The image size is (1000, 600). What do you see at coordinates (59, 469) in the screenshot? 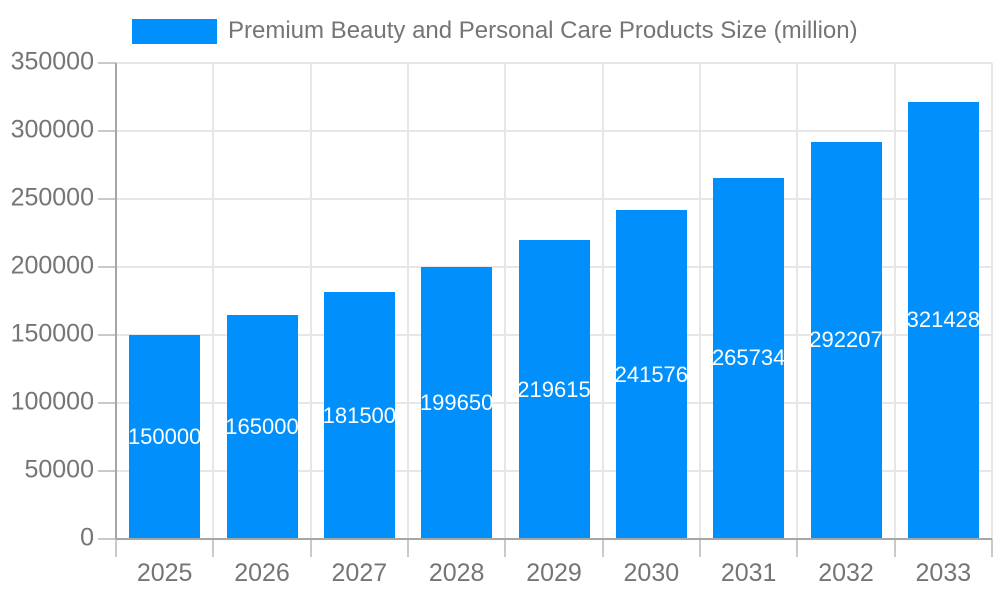
I see `y-axis-label: 50000` at bounding box center [59, 469].